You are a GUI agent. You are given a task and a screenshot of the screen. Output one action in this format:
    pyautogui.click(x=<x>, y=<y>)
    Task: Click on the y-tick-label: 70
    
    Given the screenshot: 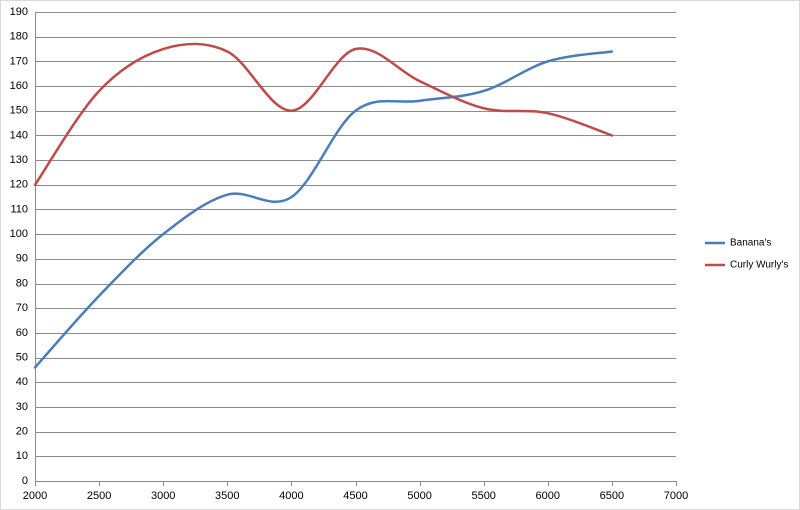 What is the action you would take?
    pyautogui.click(x=22, y=308)
    